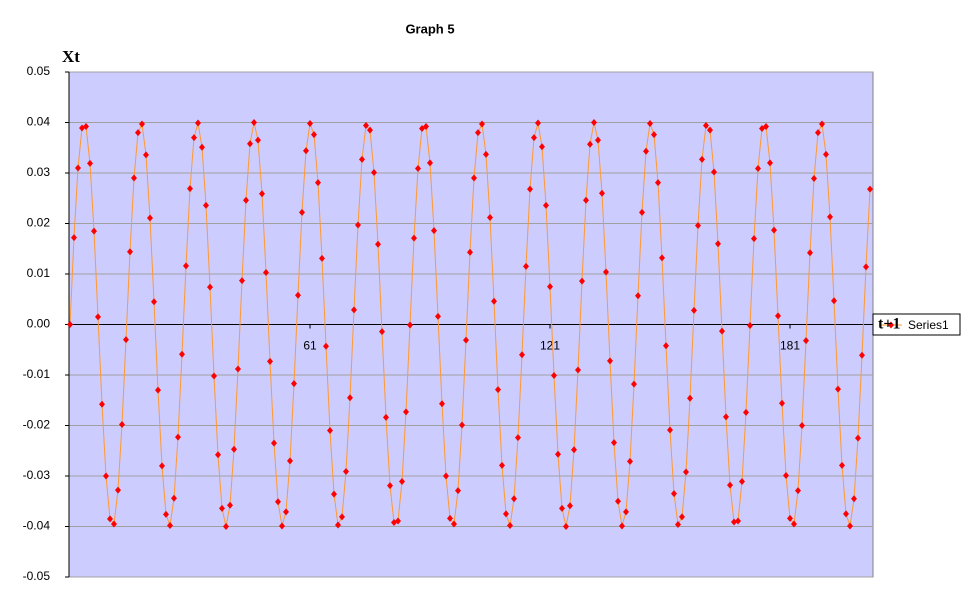  What do you see at coordinates (37, 526) in the screenshot?
I see `y-tick-label: -0.04` at bounding box center [37, 526].